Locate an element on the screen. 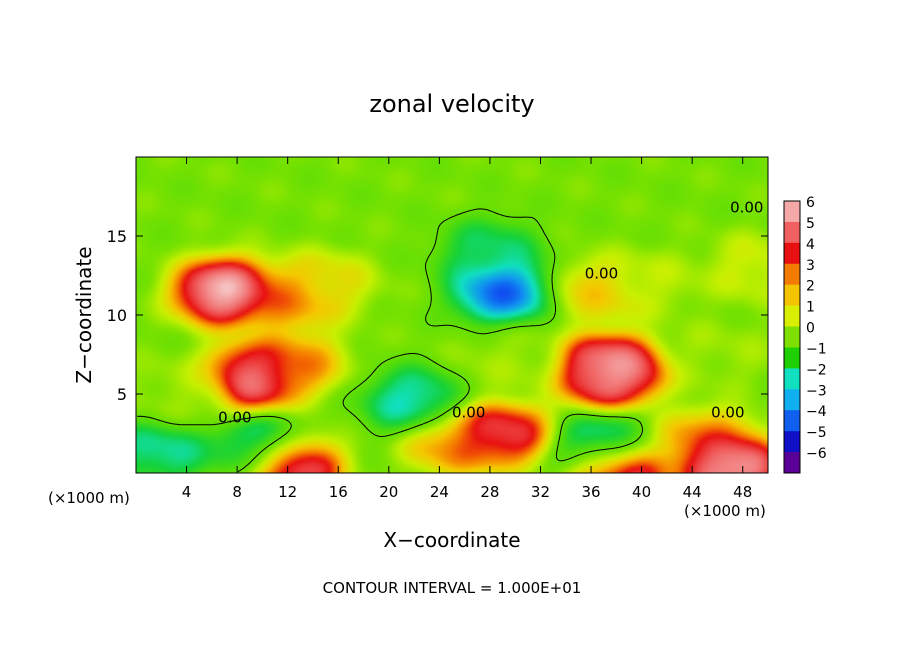 The width and height of the screenshot is (904, 654). colorbar-label: 4 is located at coordinates (810, 245).